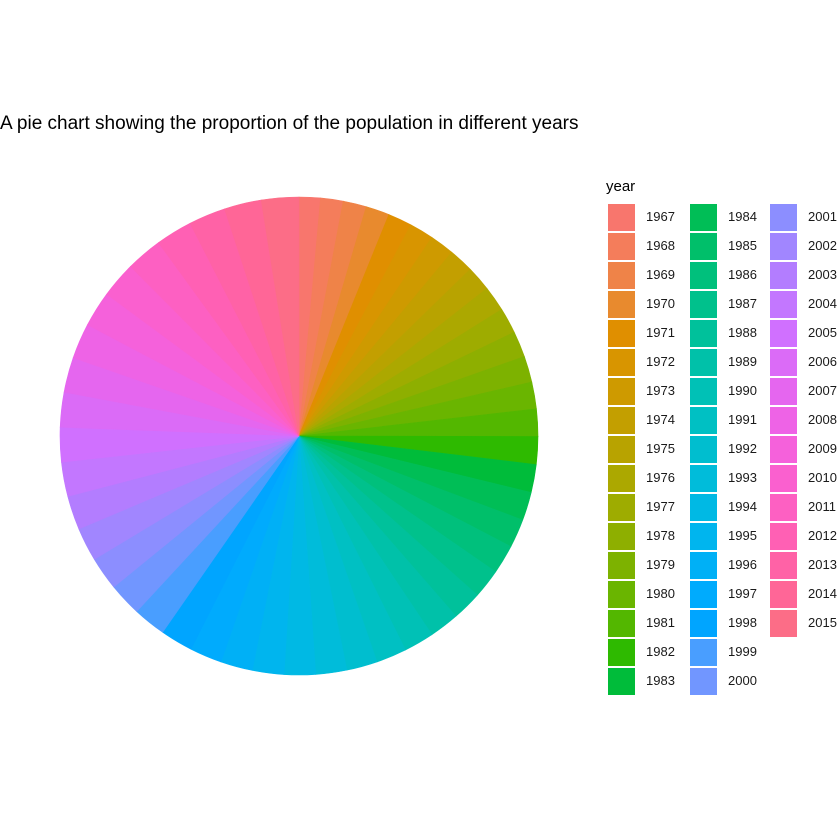  Describe the element at coordinates (822, 622) in the screenshot. I see `legend-label: 2015` at that location.